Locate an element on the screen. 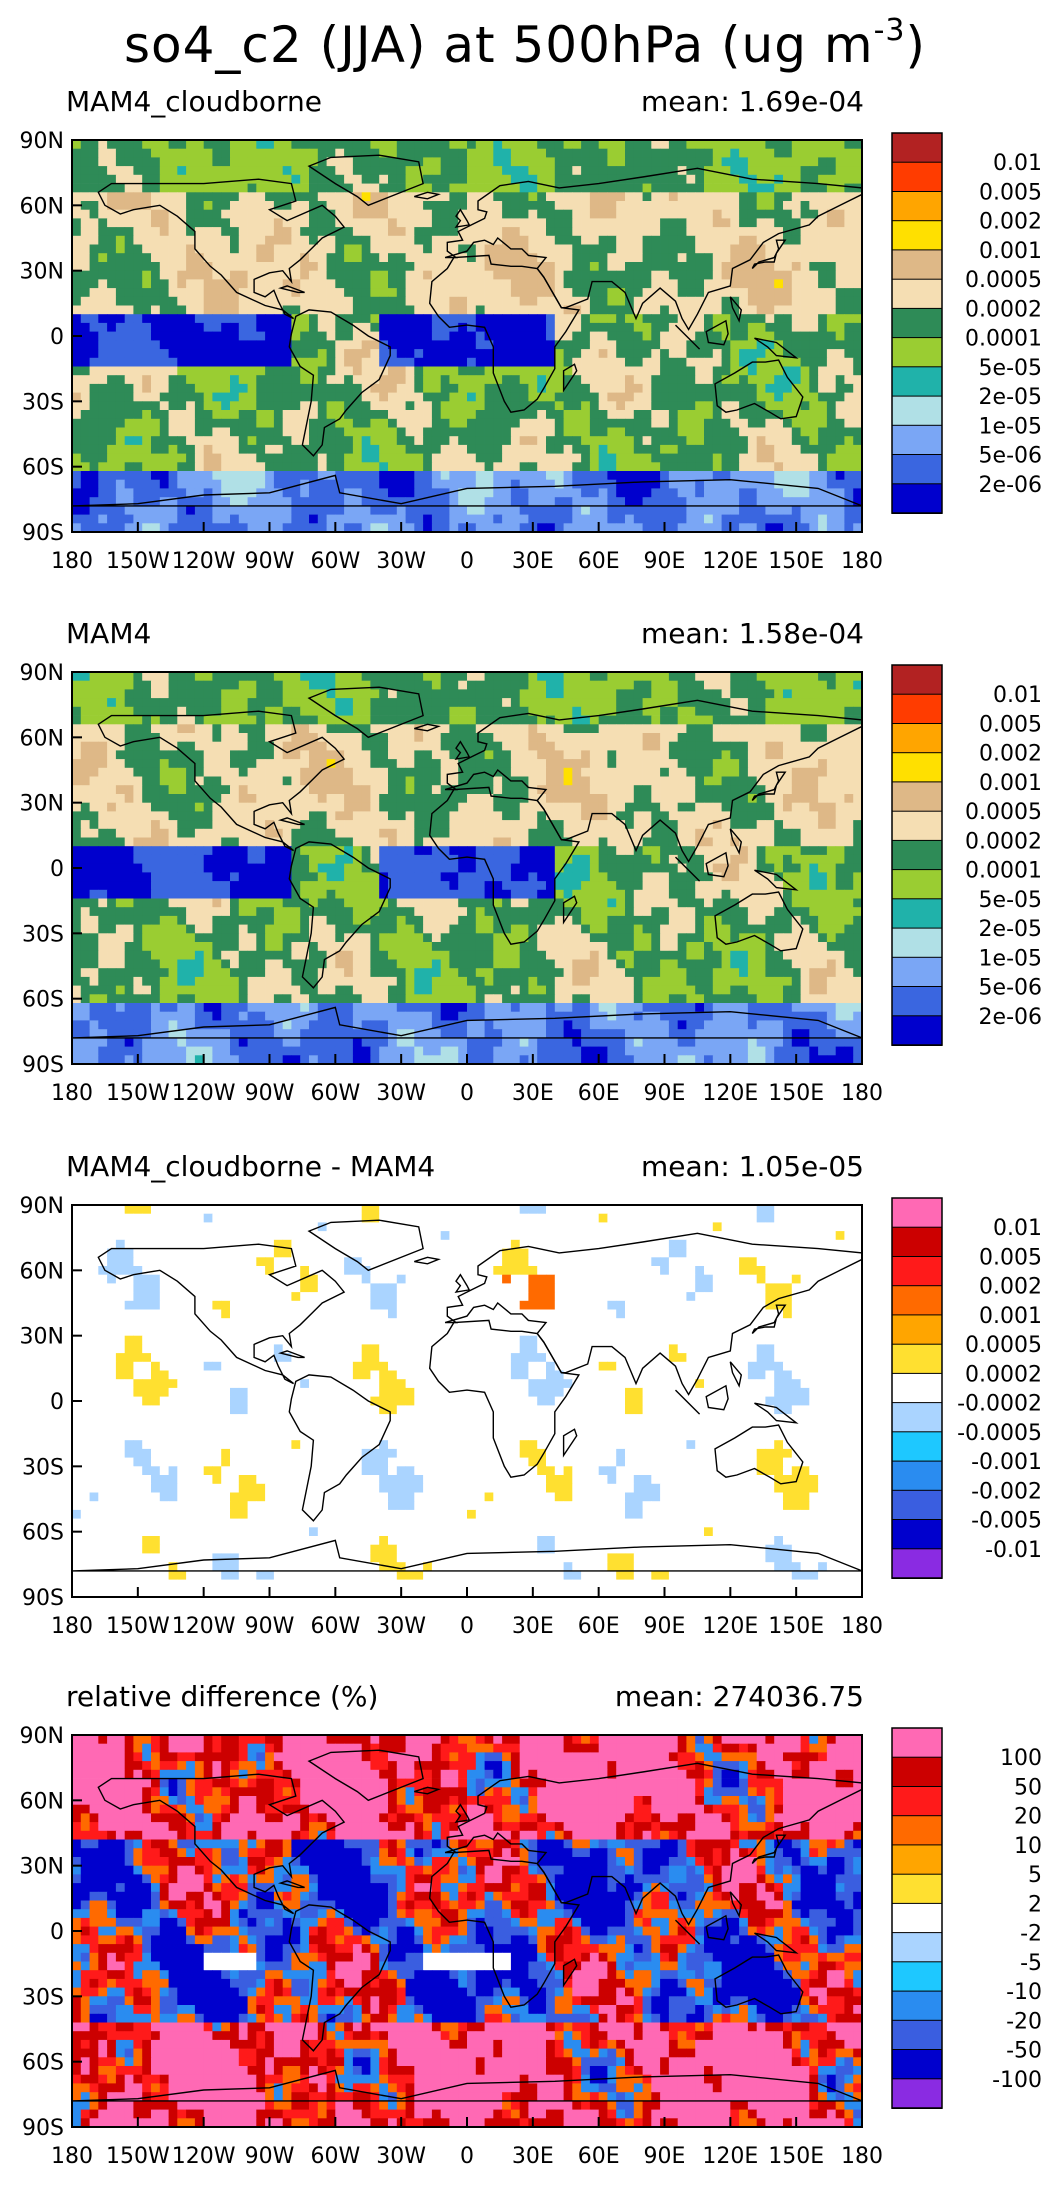 Image resolution: width=1050 pixels, height=2210 pixels. figure-title: so4_c2 (JJA) at 500hPa (ug m-3) is located at coordinates (525, 35).